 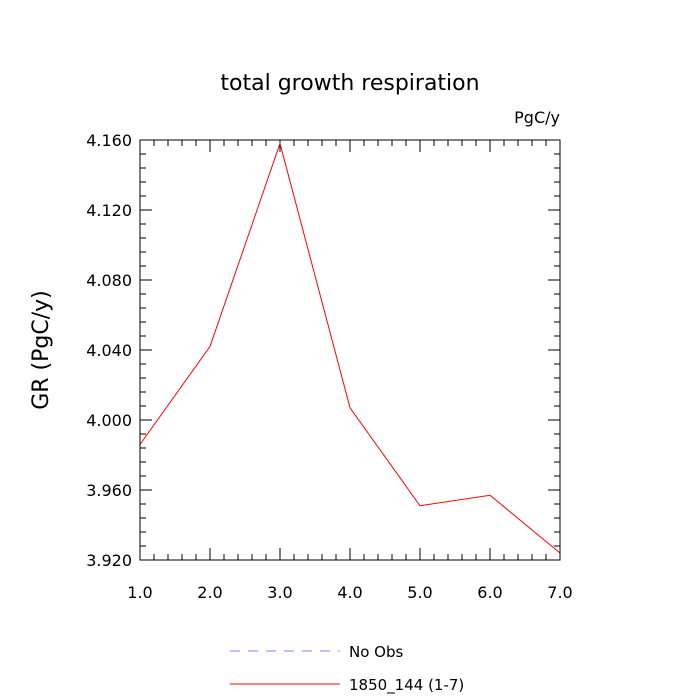 I want to click on y-tick-label: 4.080, so click(x=109, y=280).